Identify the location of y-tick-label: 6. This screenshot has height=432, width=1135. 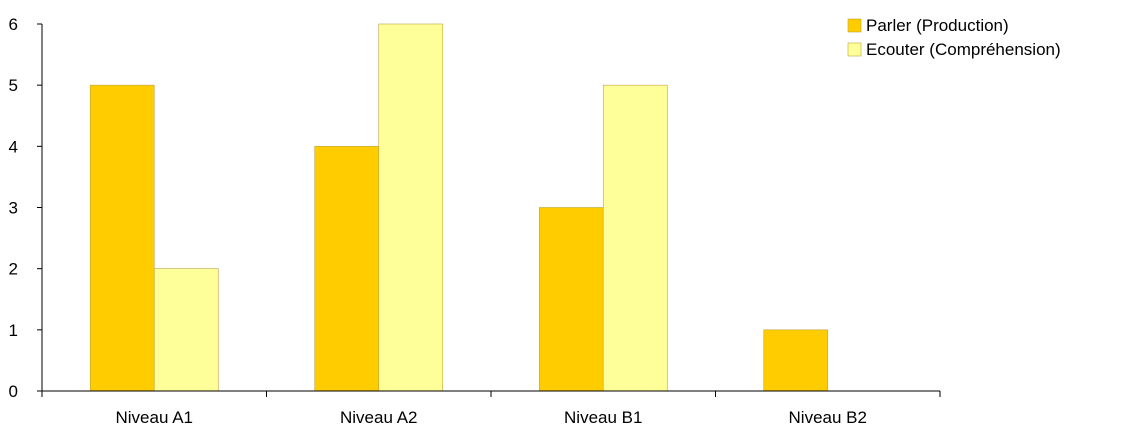
(13, 24).